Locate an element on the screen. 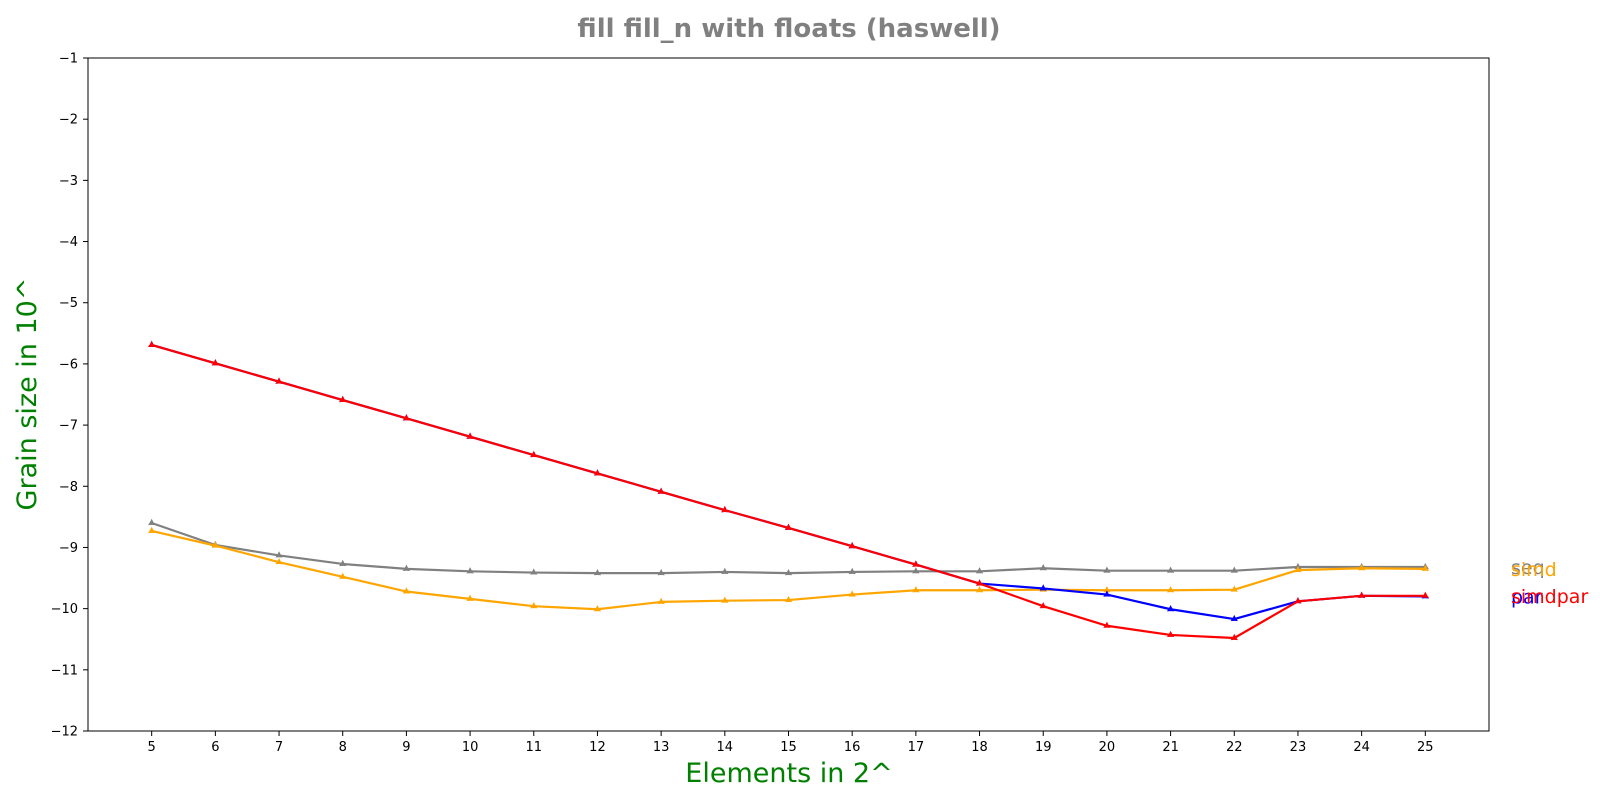 Image resolution: width=1600 pixels, height=800 pixels. x-tick-label: 23 is located at coordinates (1298, 747).